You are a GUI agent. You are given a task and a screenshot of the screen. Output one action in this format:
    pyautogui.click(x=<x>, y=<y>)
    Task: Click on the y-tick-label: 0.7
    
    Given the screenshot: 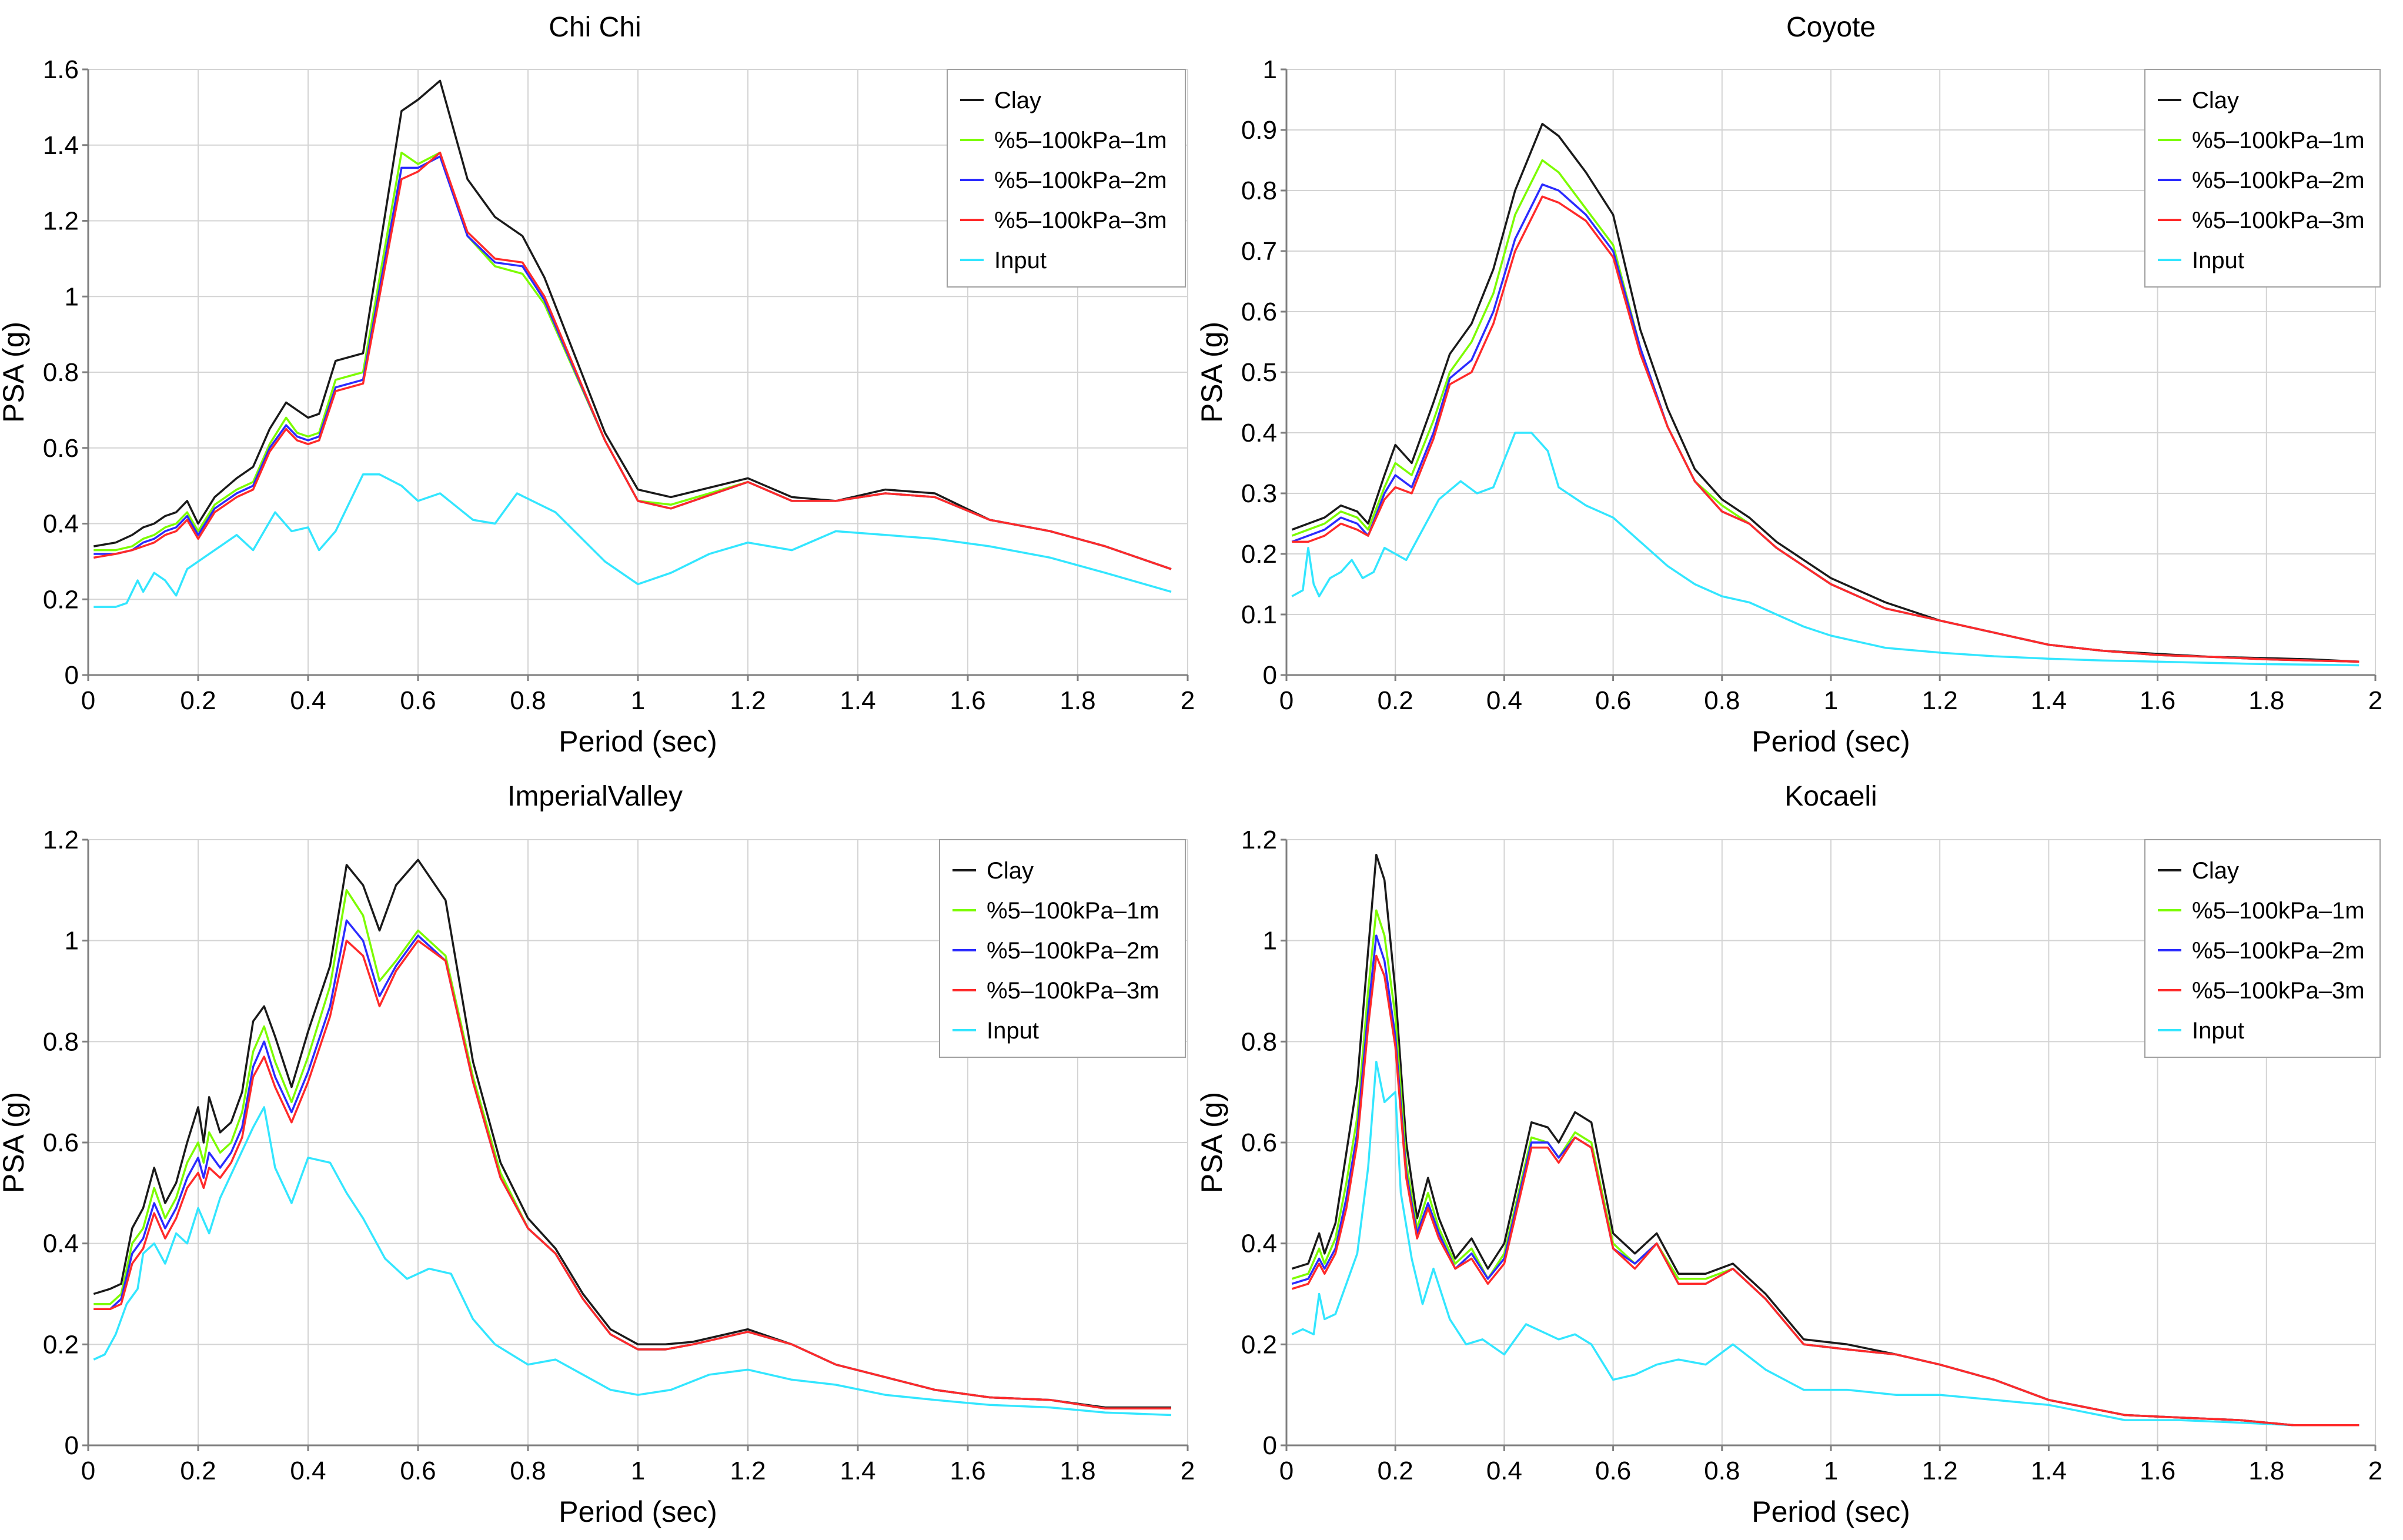 What is the action you would take?
    pyautogui.click(x=1259, y=251)
    